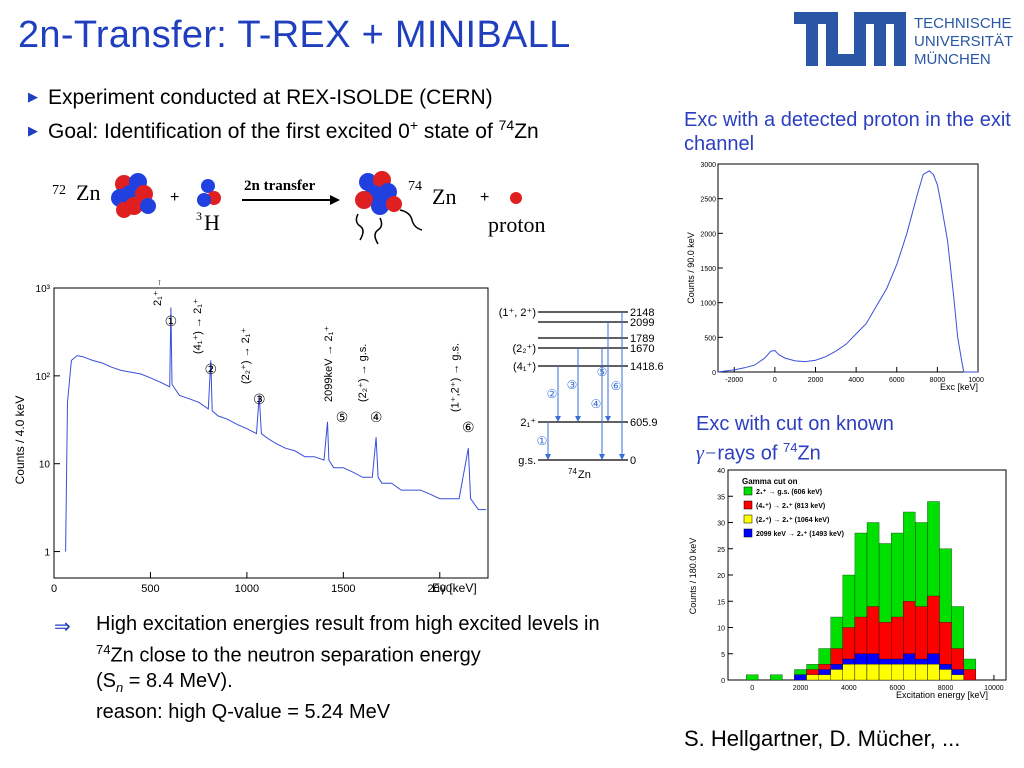 Image resolution: width=1024 pixels, height=768 pixels. What do you see at coordinates (198, 326) in the screenshot?
I see `peak-transition-label: (4₁⁺) → 2₁⁺` at bounding box center [198, 326].